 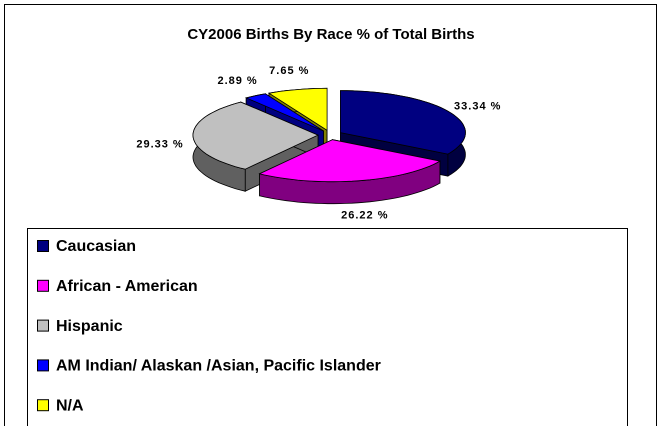 I want to click on data-label: 29.33 %, so click(x=159, y=145).